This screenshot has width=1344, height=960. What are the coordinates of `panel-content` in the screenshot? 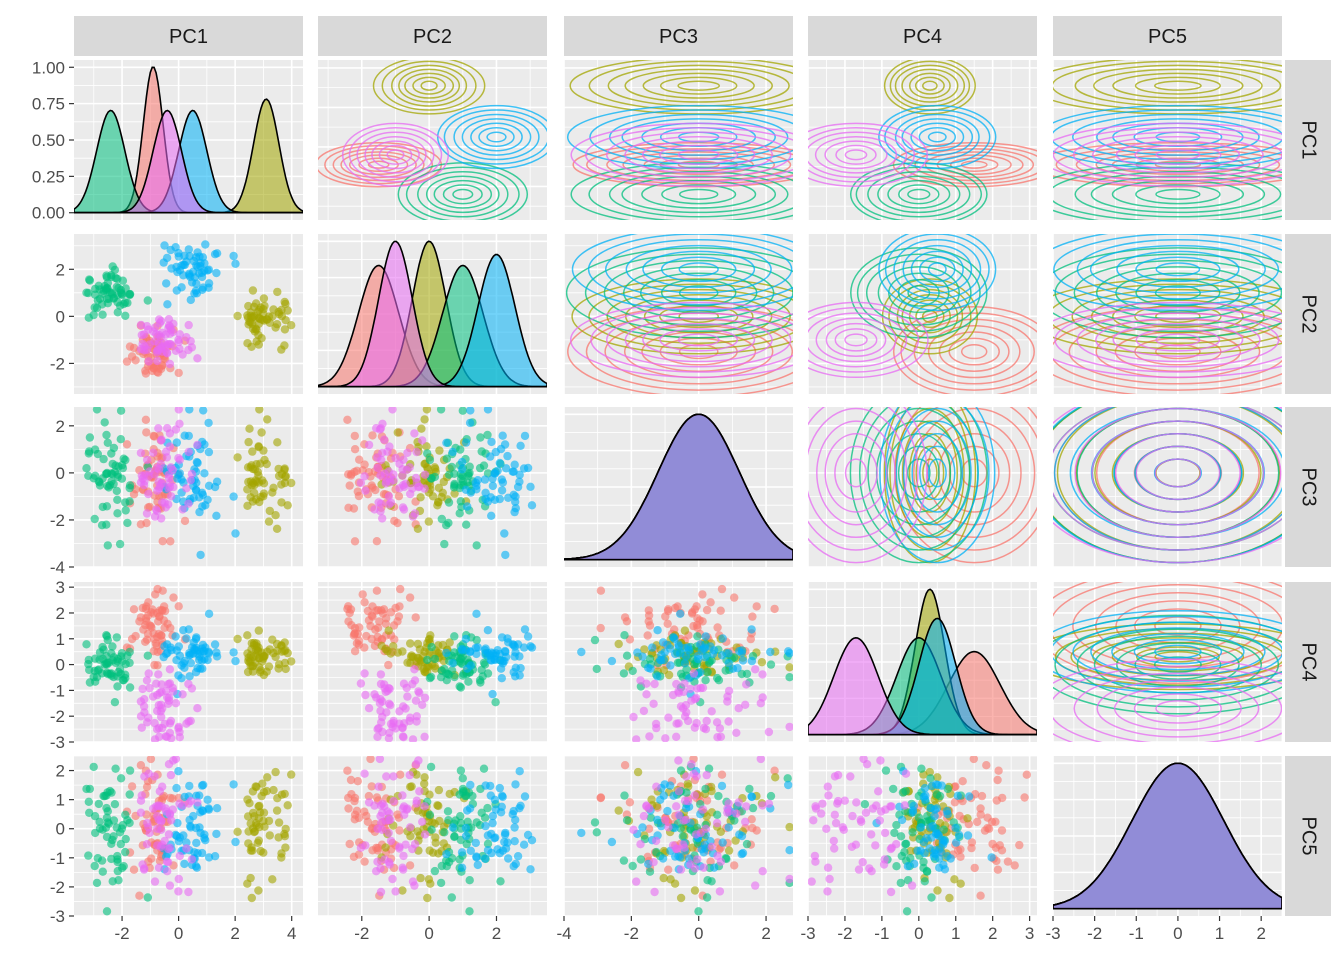 It's located at (1167, 314).